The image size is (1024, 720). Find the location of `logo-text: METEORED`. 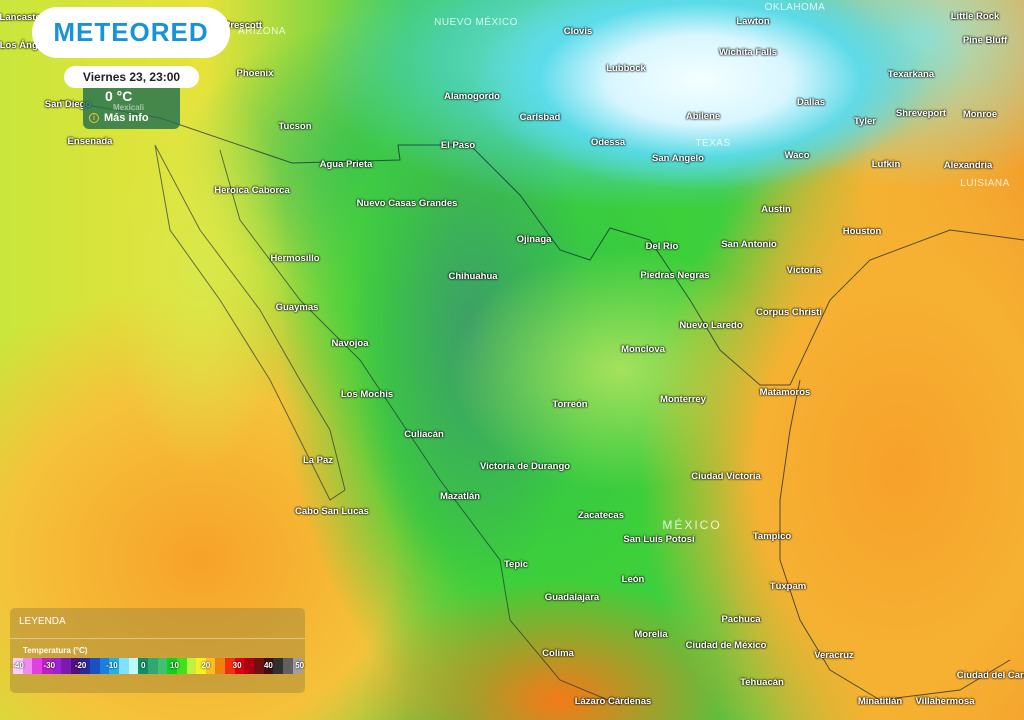

logo-text: METEORED is located at coordinates (131, 32).